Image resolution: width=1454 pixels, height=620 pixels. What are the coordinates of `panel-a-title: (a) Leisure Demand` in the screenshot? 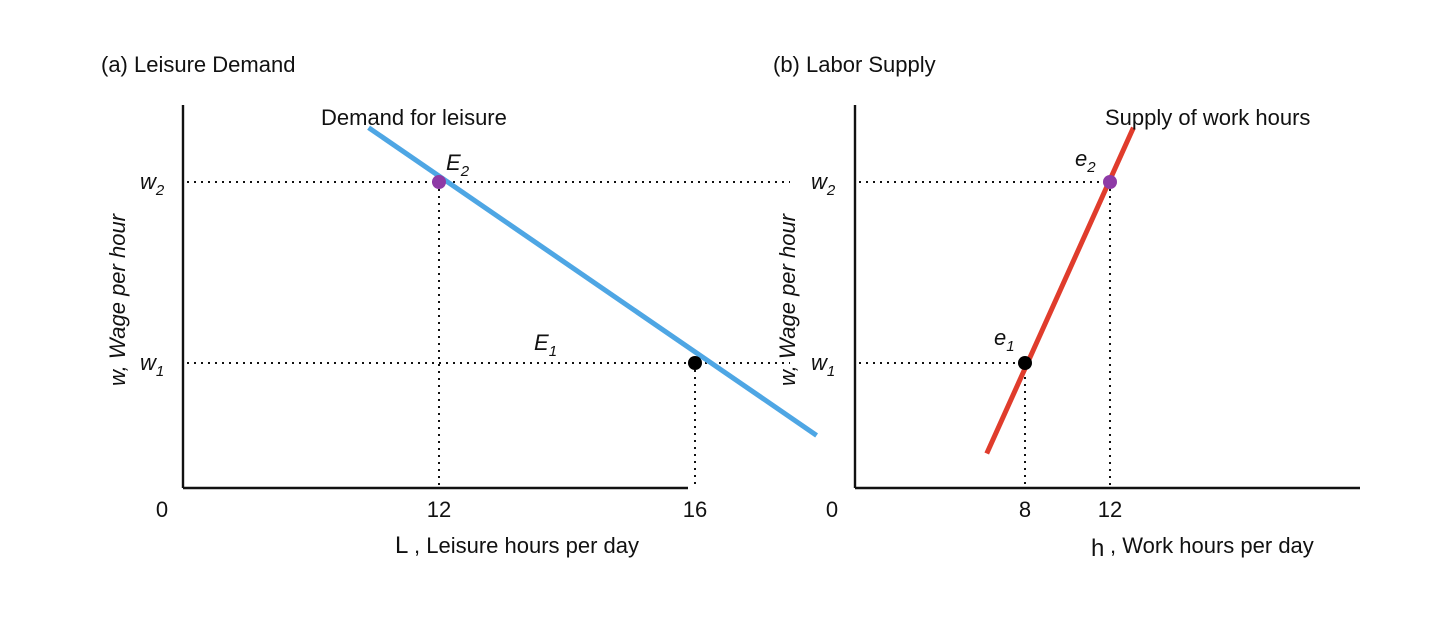 It's located at (198, 64).